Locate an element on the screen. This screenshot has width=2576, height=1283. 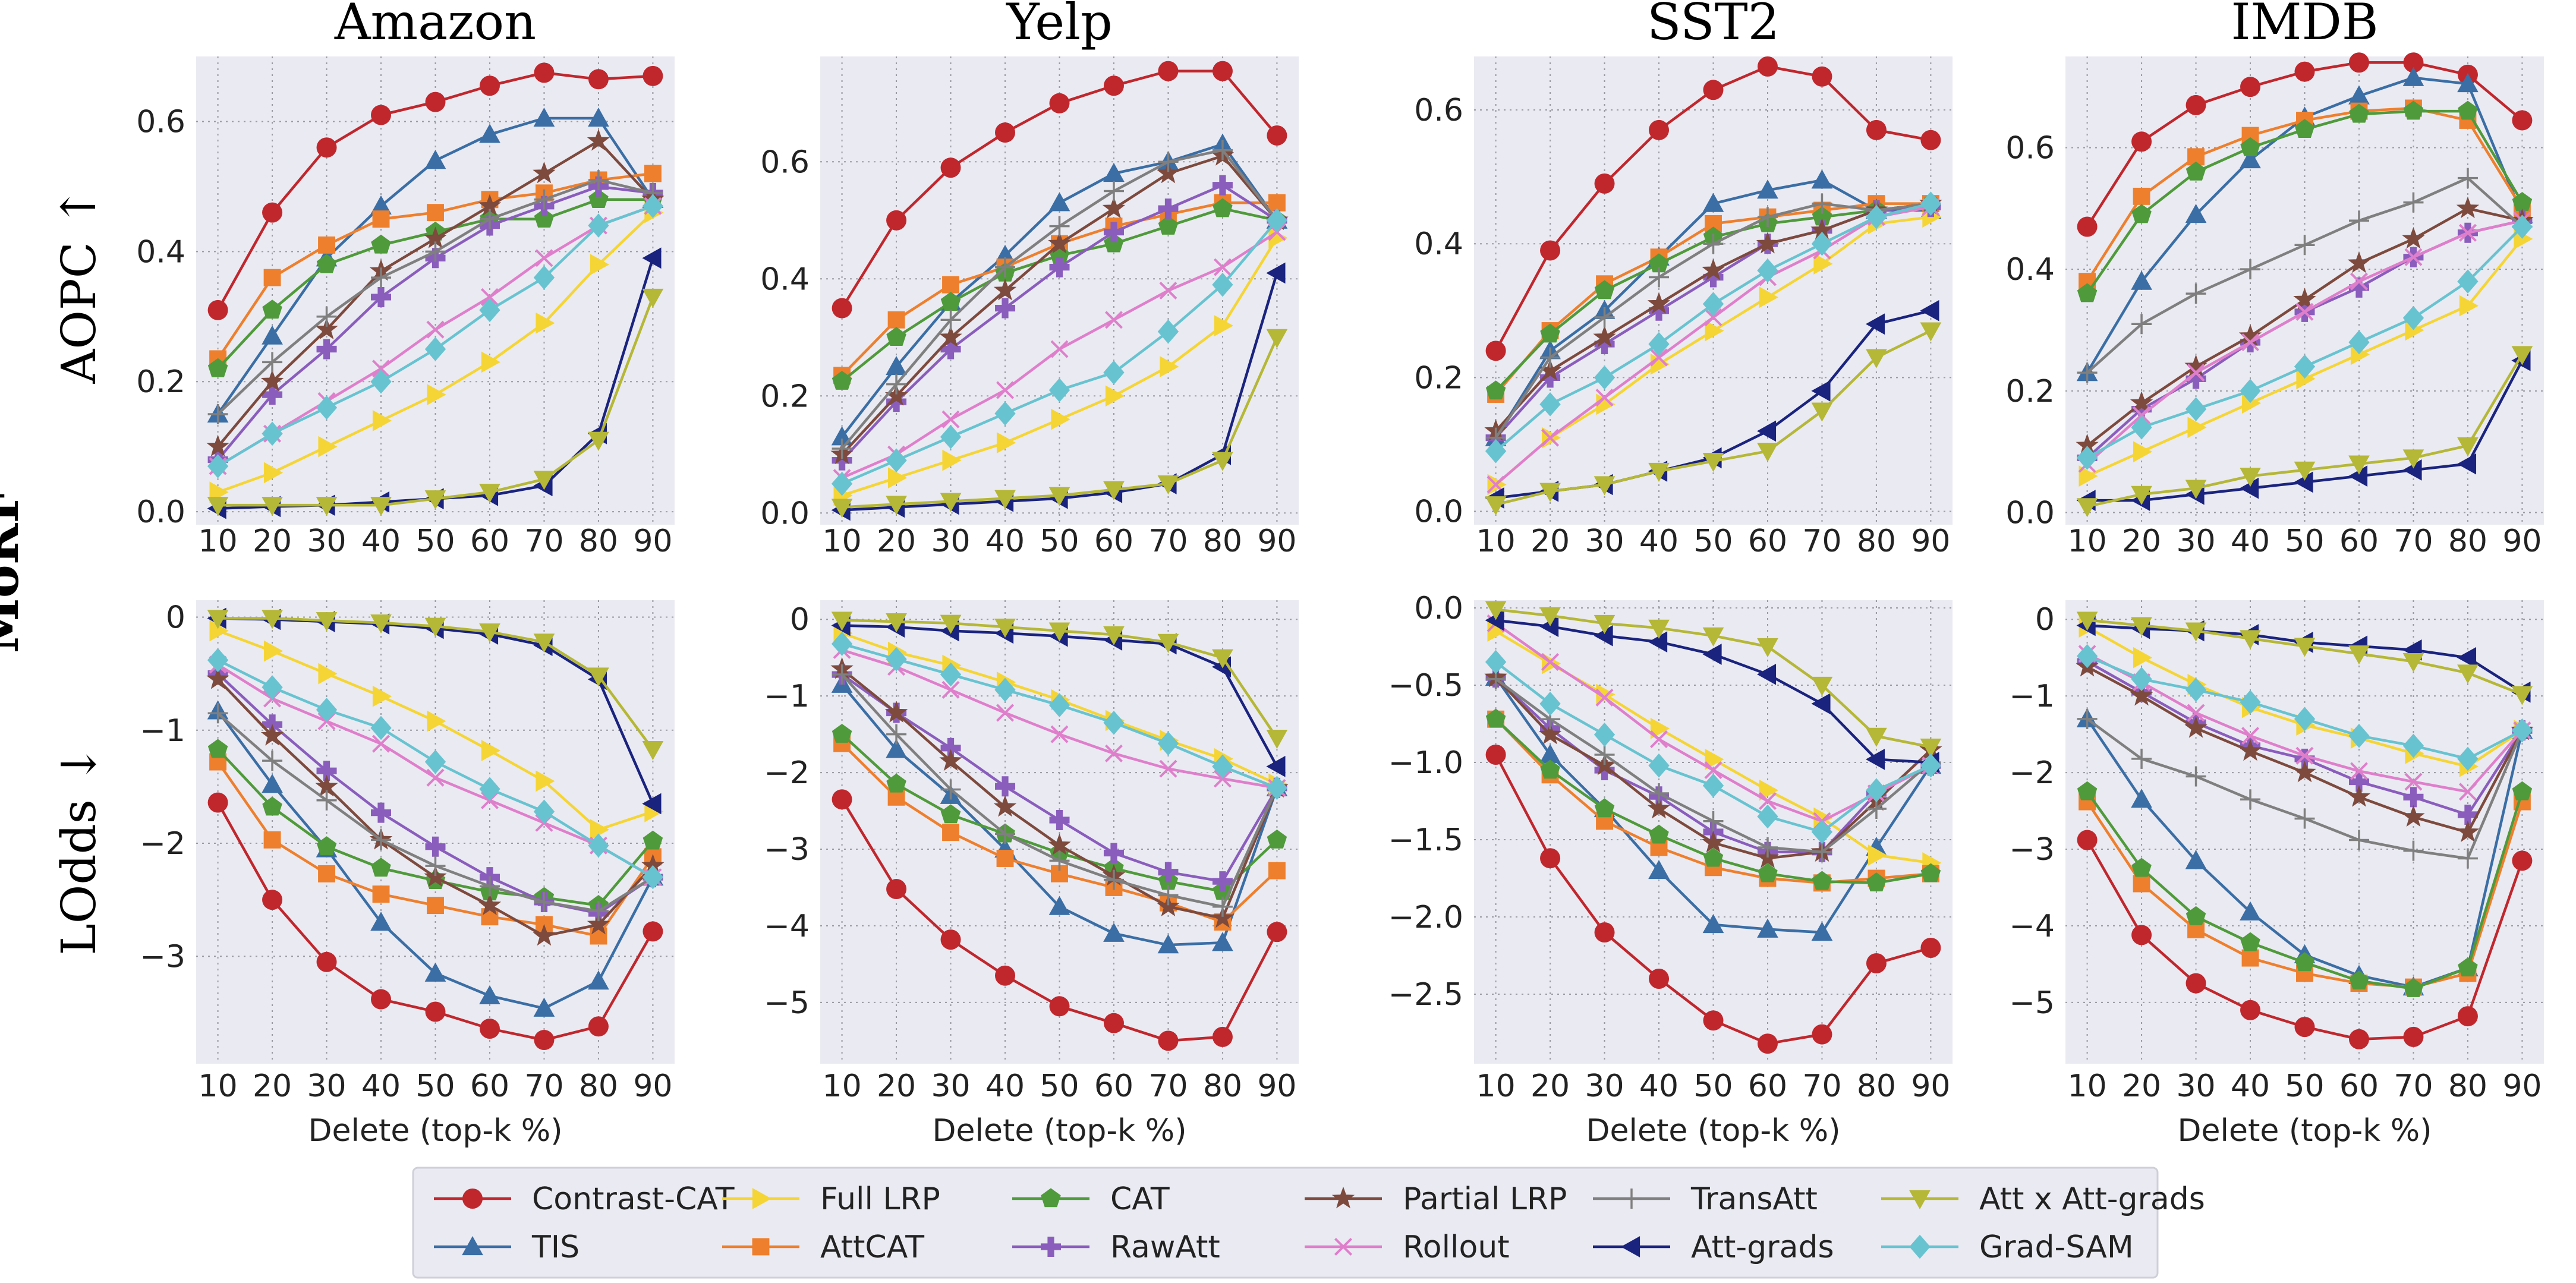
x-tick-label: 80 is located at coordinates (1223, 541).